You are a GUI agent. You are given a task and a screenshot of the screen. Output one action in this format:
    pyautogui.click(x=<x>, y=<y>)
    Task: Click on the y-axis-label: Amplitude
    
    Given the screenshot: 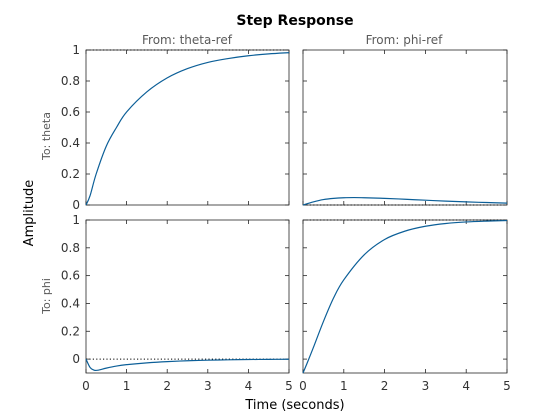 What is the action you would take?
    pyautogui.click(x=29, y=213)
    